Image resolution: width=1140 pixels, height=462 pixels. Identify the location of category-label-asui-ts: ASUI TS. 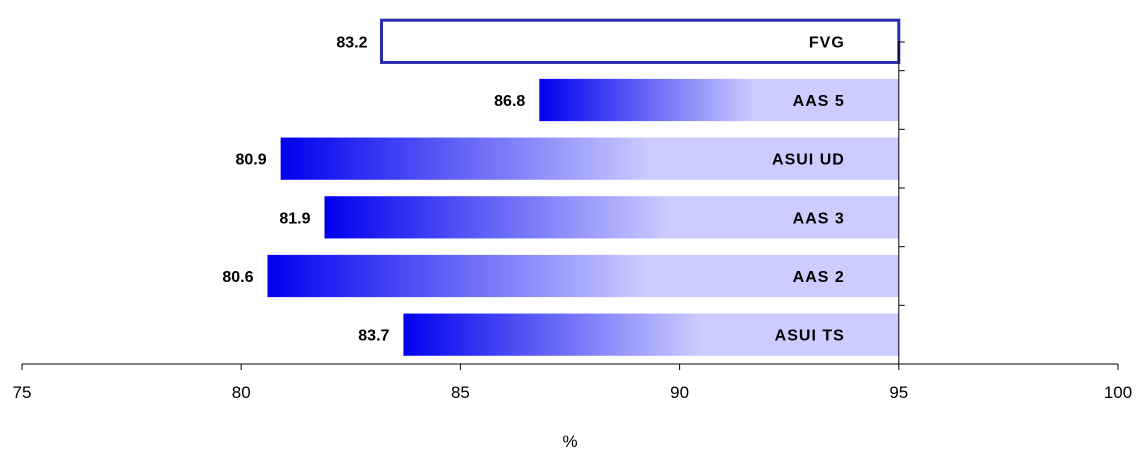
(810, 336).